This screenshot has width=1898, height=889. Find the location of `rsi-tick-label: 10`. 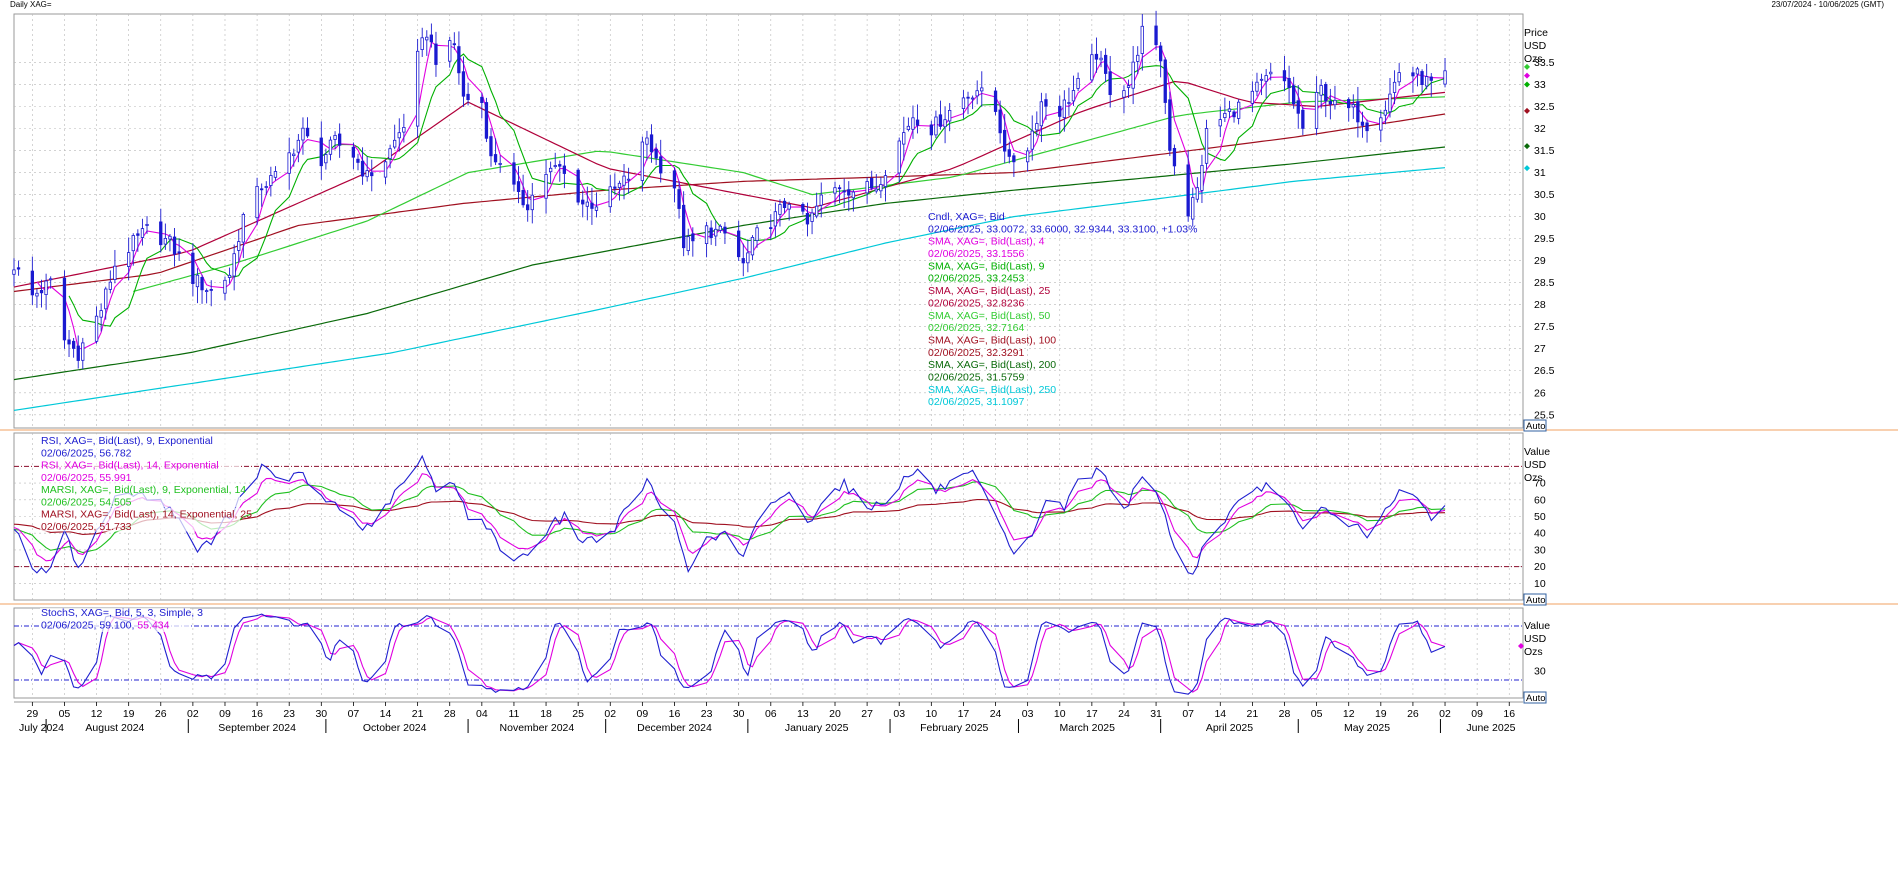

rsi-tick-label: 10 is located at coordinates (1540, 584).